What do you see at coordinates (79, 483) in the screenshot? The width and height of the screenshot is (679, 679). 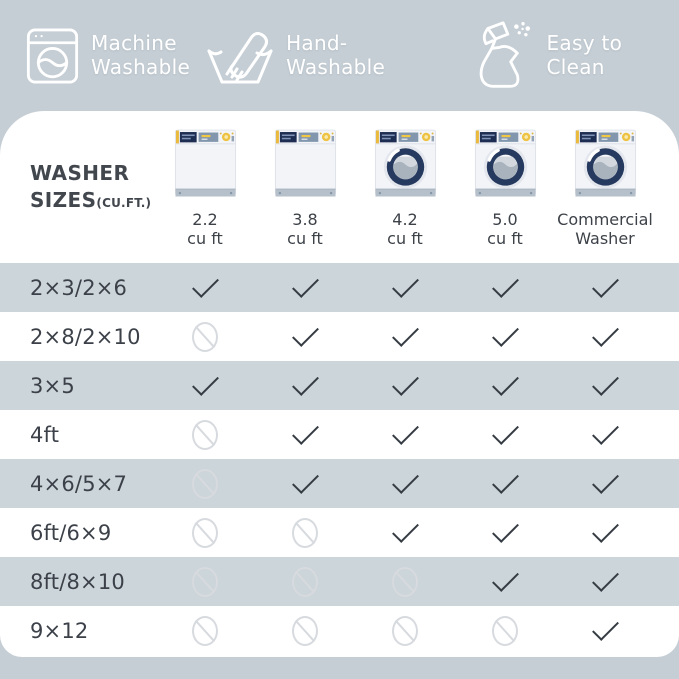 I see `rug-size-label: 4×6/5×7` at bounding box center [79, 483].